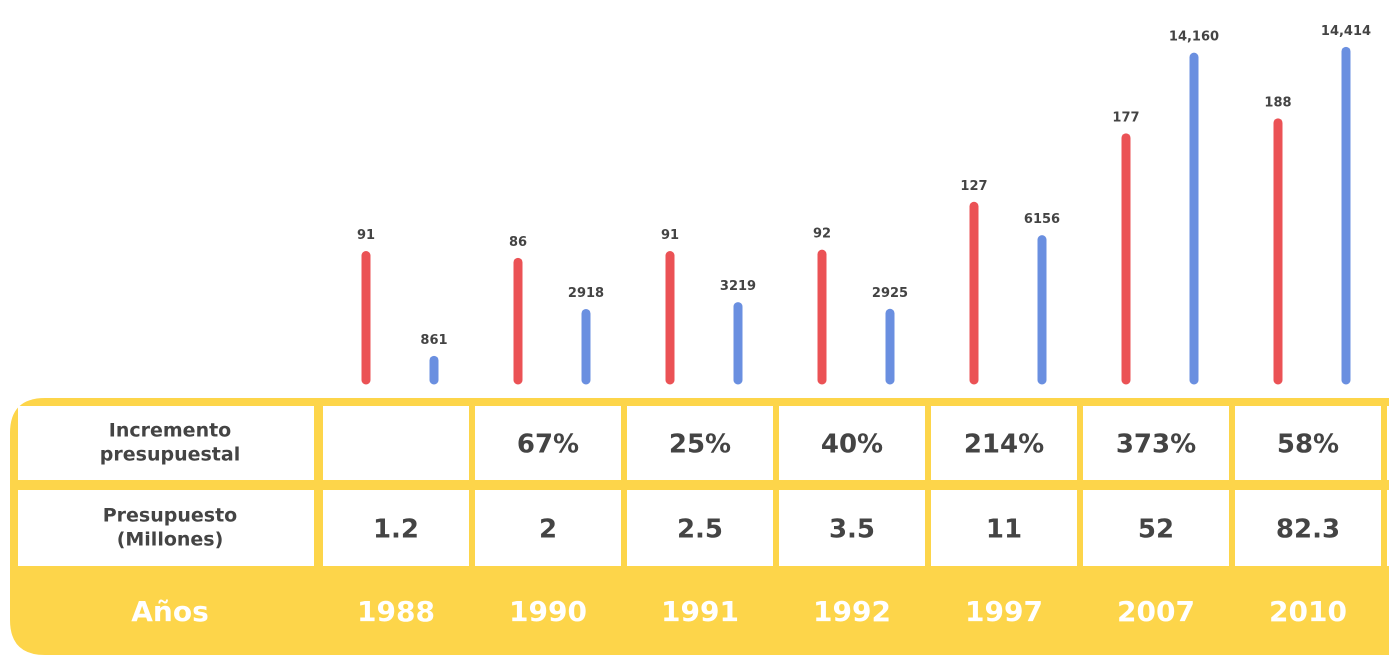 The width and height of the screenshot is (1389, 656). Describe the element at coordinates (1042, 219) in the screenshot. I see `value-label: 6156` at that location.